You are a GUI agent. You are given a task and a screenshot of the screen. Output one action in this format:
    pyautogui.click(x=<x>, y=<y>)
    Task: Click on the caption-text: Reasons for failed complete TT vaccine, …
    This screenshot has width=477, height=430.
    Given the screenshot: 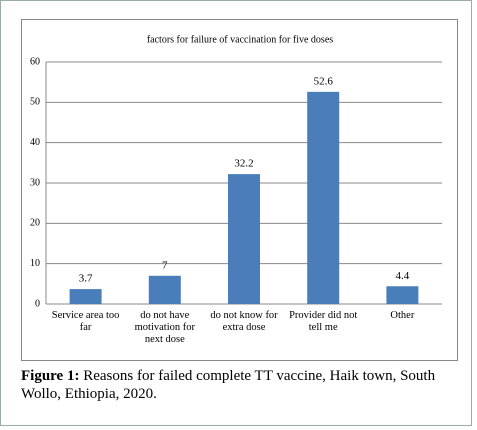 What is the action you would take?
    pyautogui.click(x=228, y=385)
    